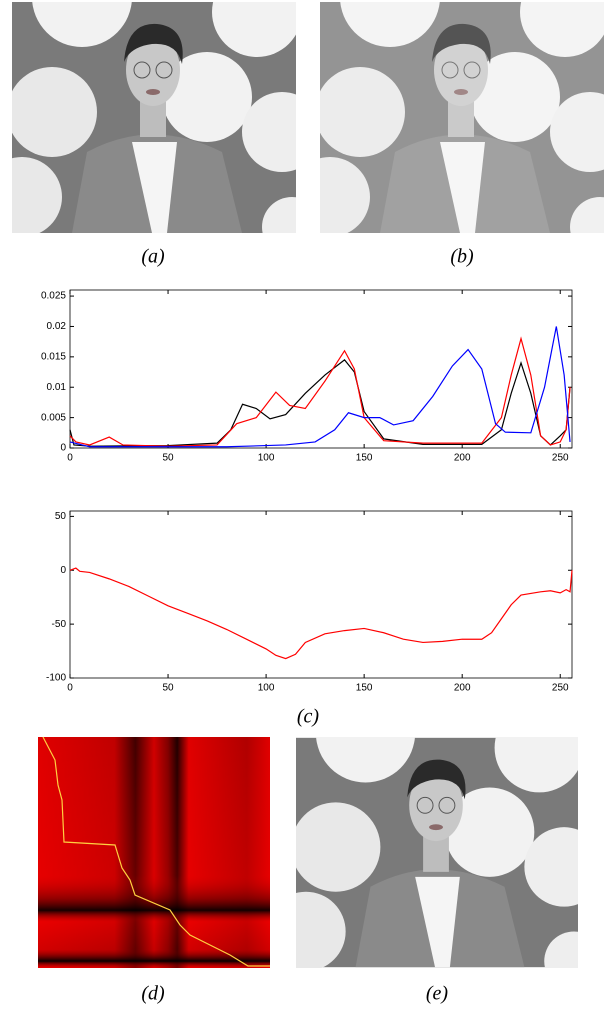  Describe the element at coordinates (154, 117) in the screenshot. I see `image-a` at that location.